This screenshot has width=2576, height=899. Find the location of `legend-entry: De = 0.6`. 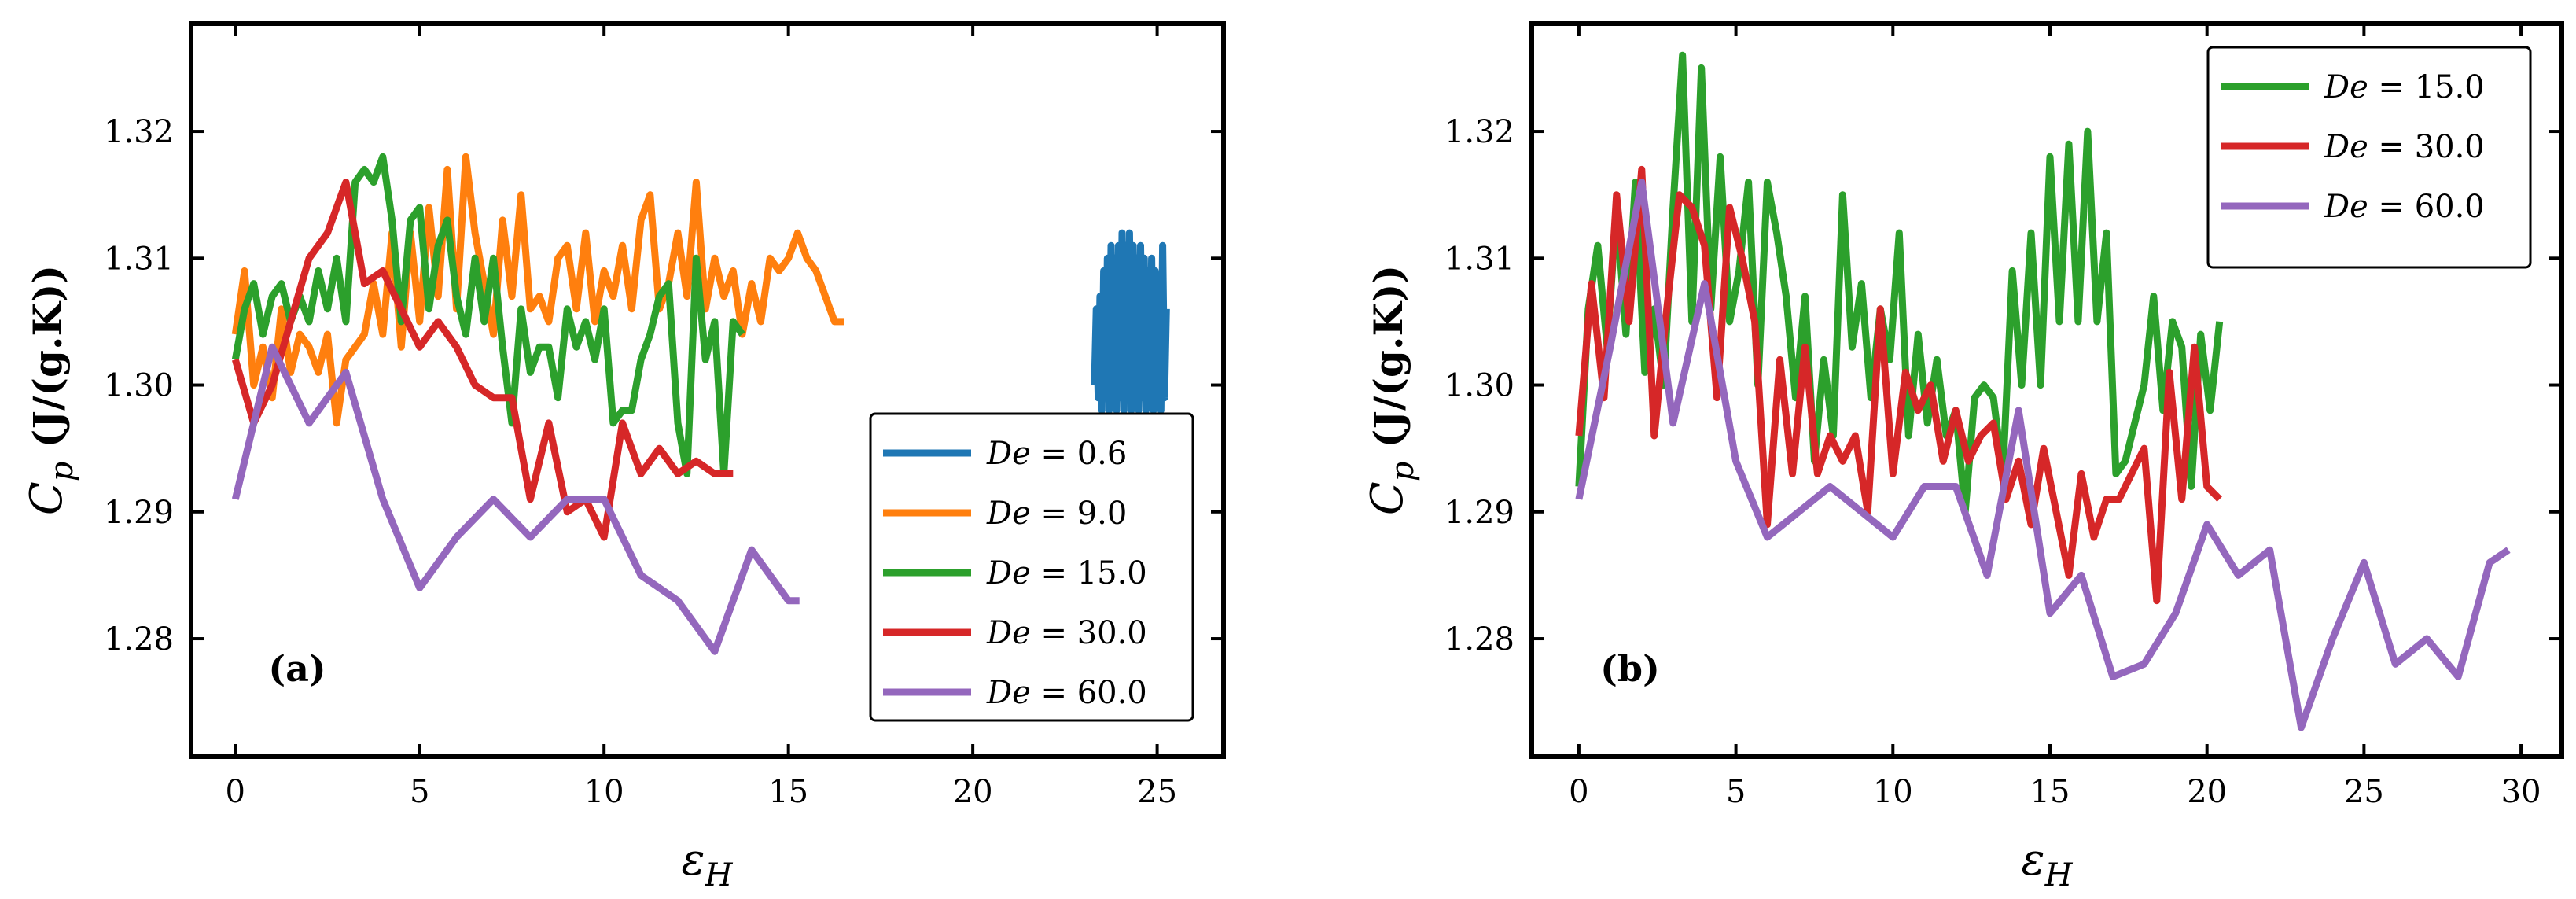

legend-entry: De = 0.6 is located at coordinates (1056, 454).